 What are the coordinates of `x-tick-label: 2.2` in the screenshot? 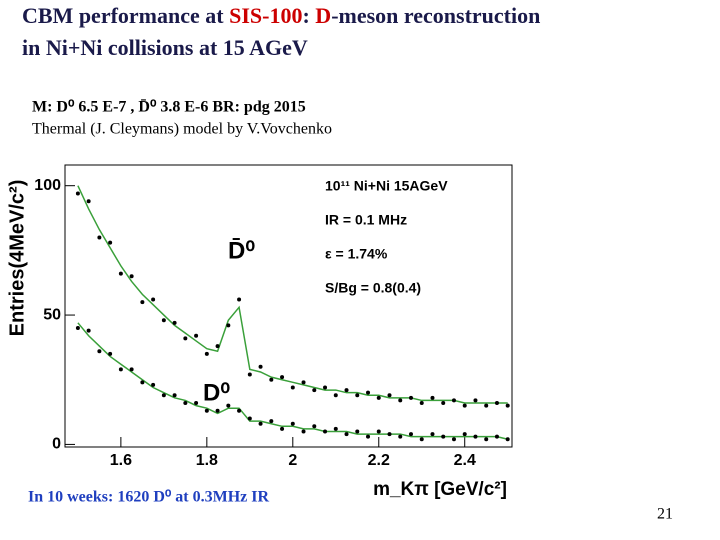 It's located at (379, 460).